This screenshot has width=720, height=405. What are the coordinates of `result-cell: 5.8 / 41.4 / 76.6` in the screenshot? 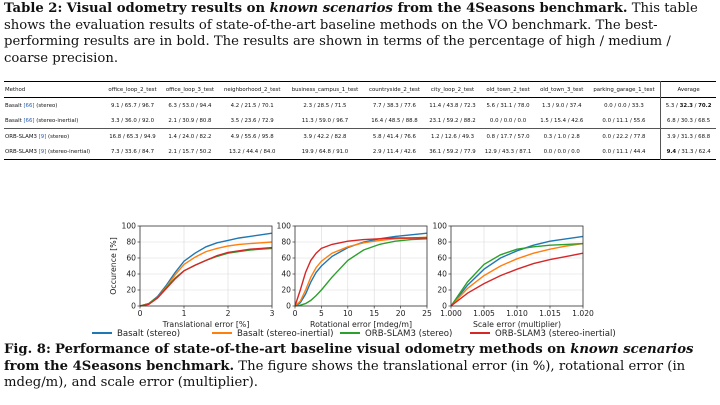 It's located at (394, 136).